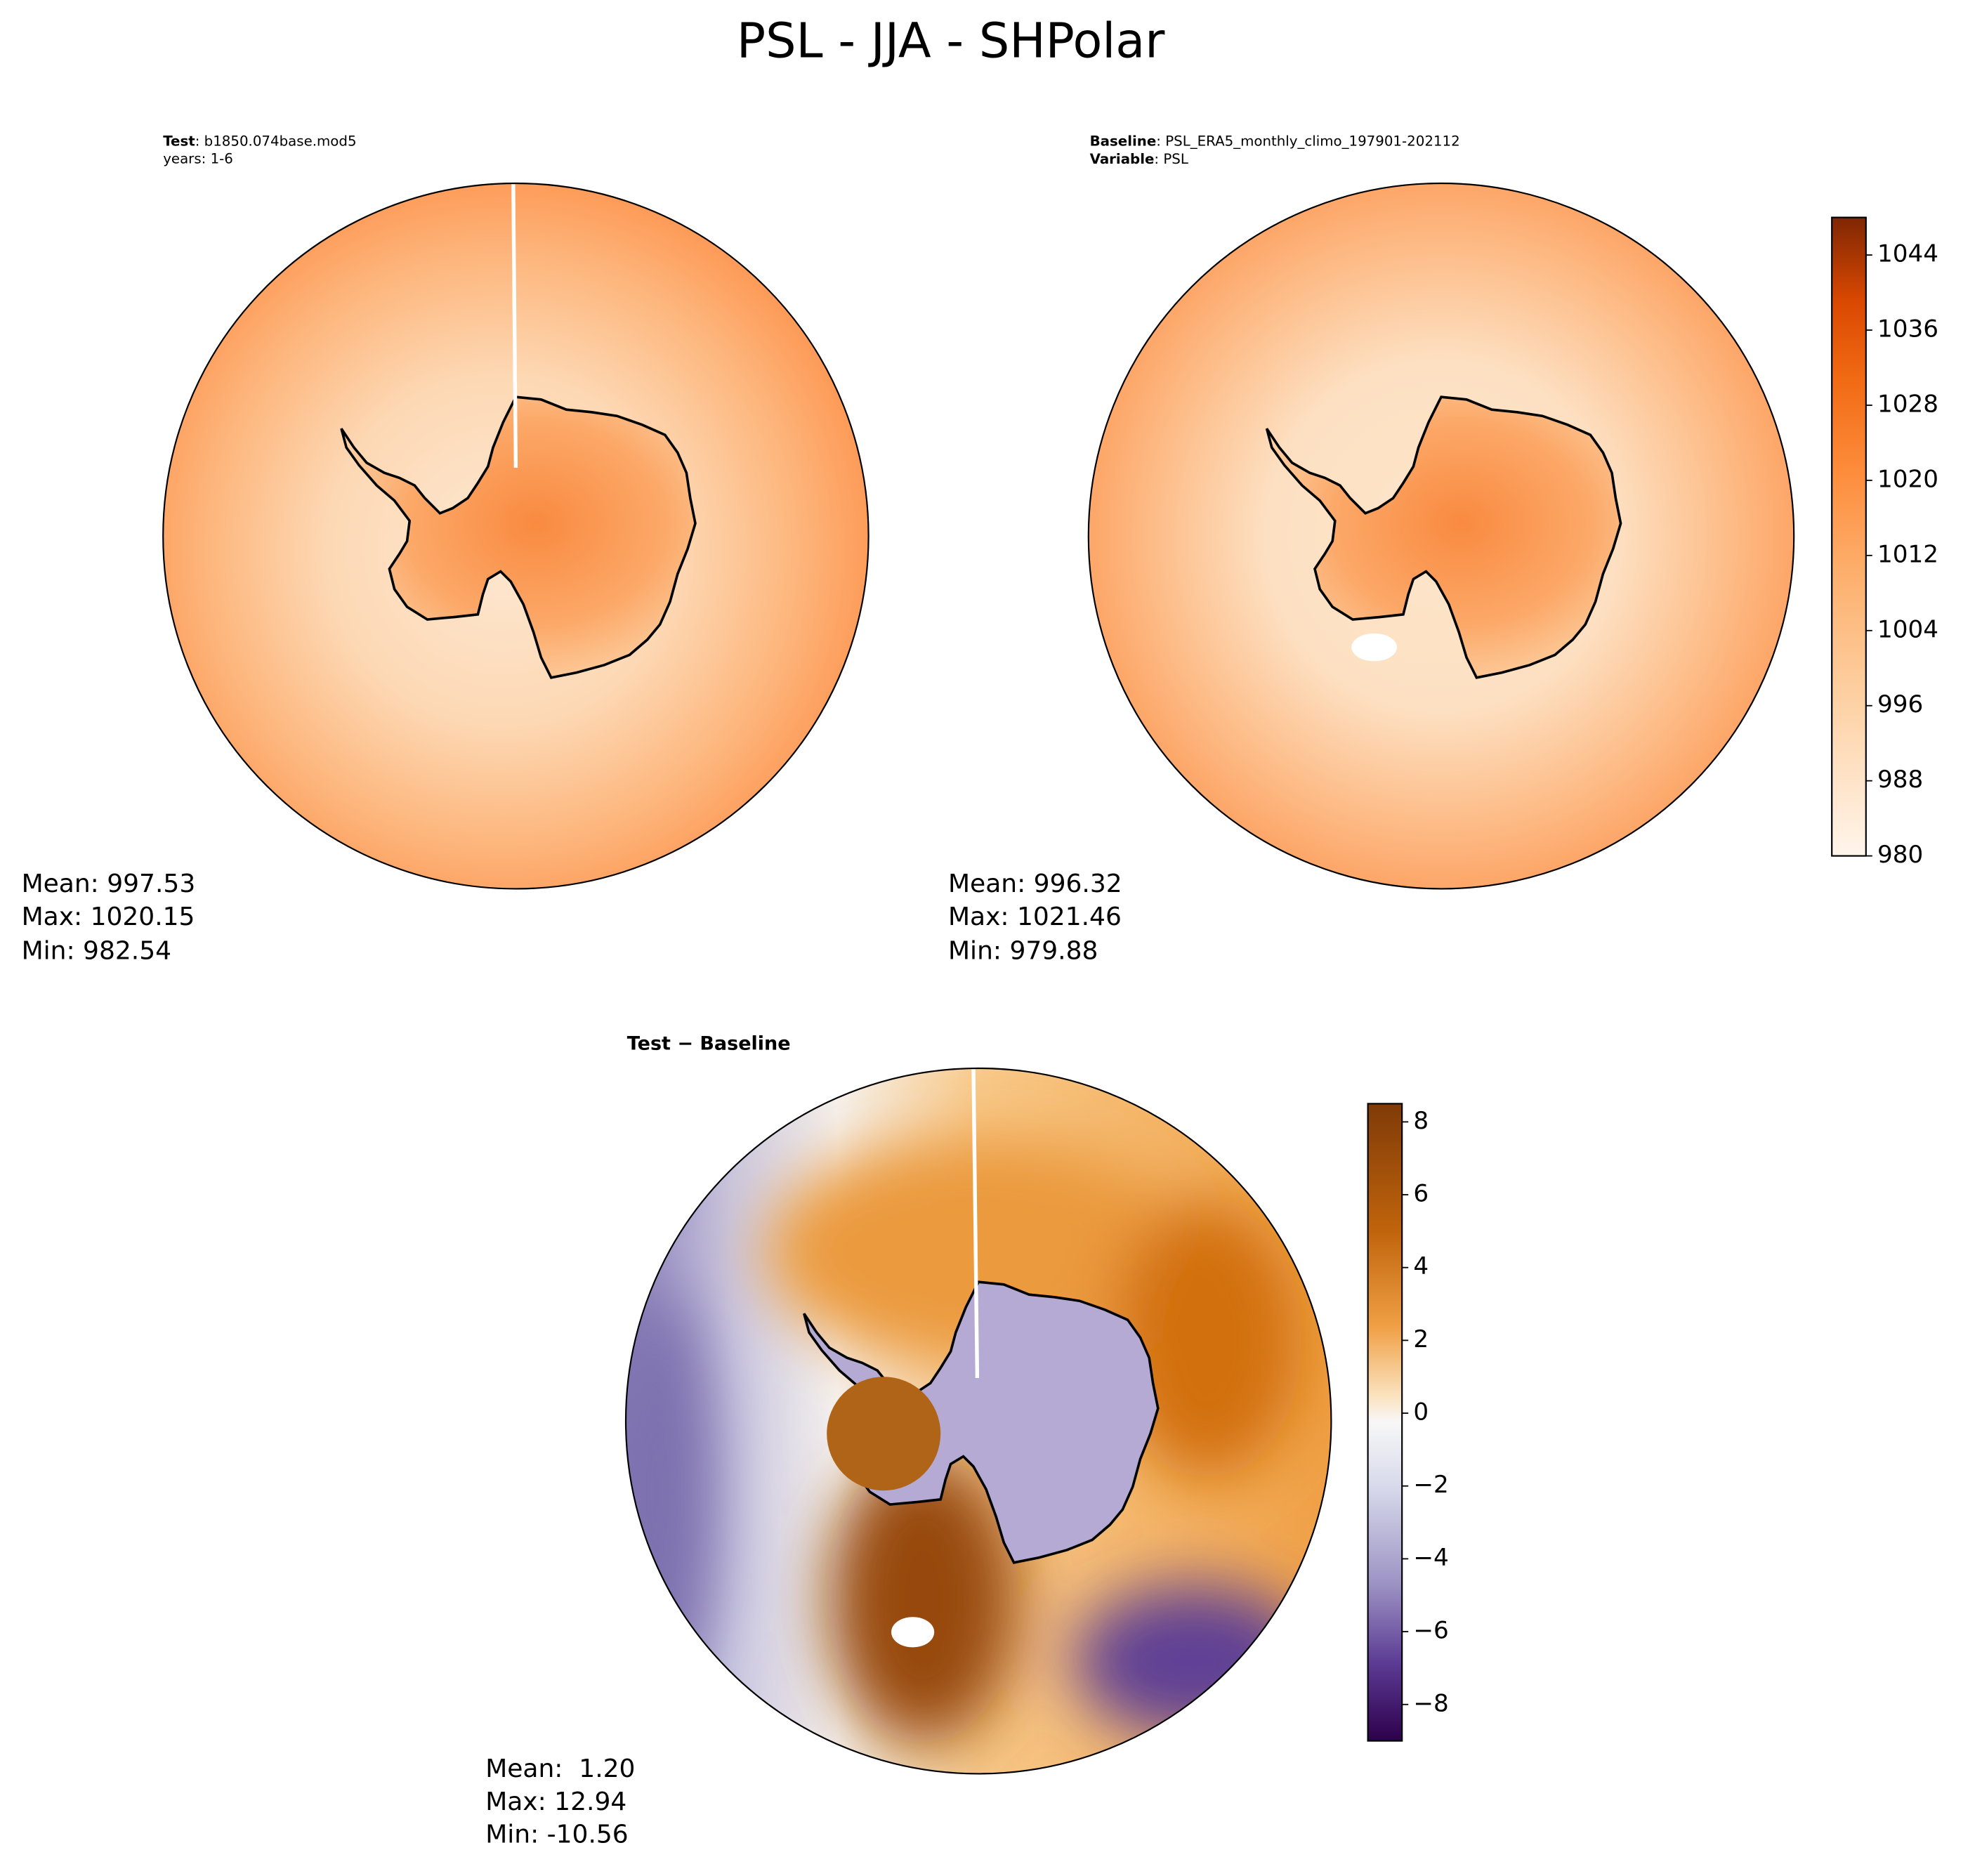 Image resolution: width=1982 pixels, height=1876 pixels. What do you see at coordinates (1421, 1121) in the screenshot?
I see `colorbar-tick-label: 8` at bounding box center [1421, 1121].